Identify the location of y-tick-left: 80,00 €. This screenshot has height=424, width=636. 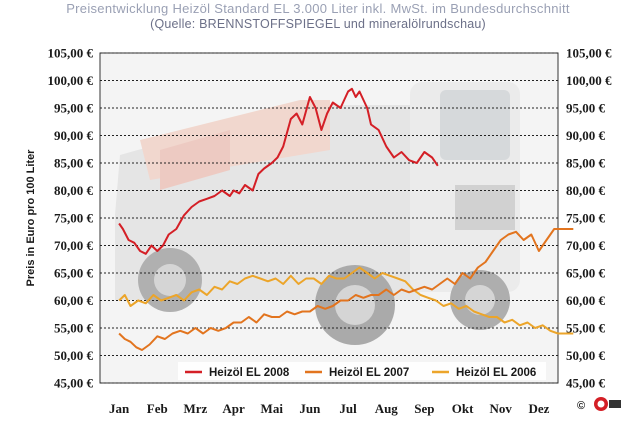
(74, 190).